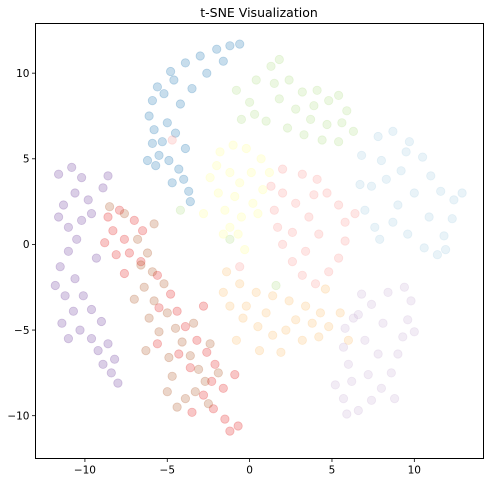 The width and height of the screenshot is (492, 482). What do you see at coordinates (21, 245) in the screenshot?
I see `y-axis: −10 −5 0 5 10` at bounding box center [21, 245].